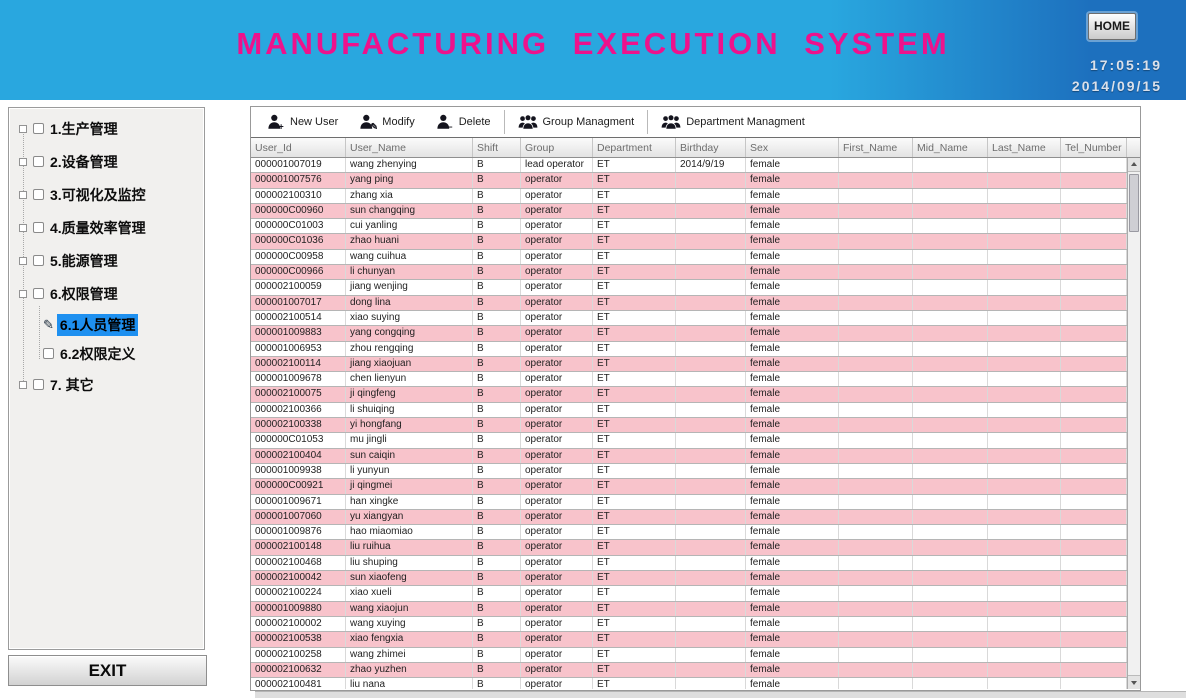 This screenshot has width=1186, height=698. Describe the element at coordinates (711, 147) in the screenshot. I see `column-header-birthday: Birthday` at that location.